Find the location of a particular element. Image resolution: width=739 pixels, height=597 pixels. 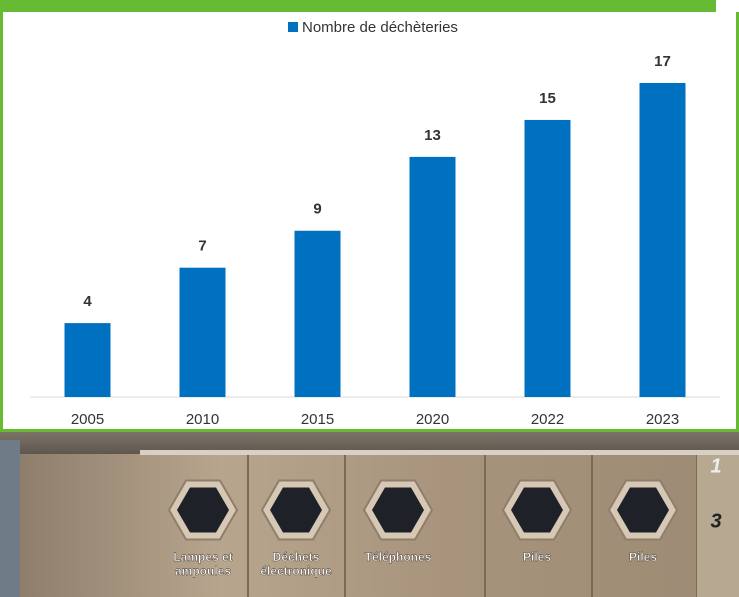

data-label: 4 is located at coordinates (87, 301).